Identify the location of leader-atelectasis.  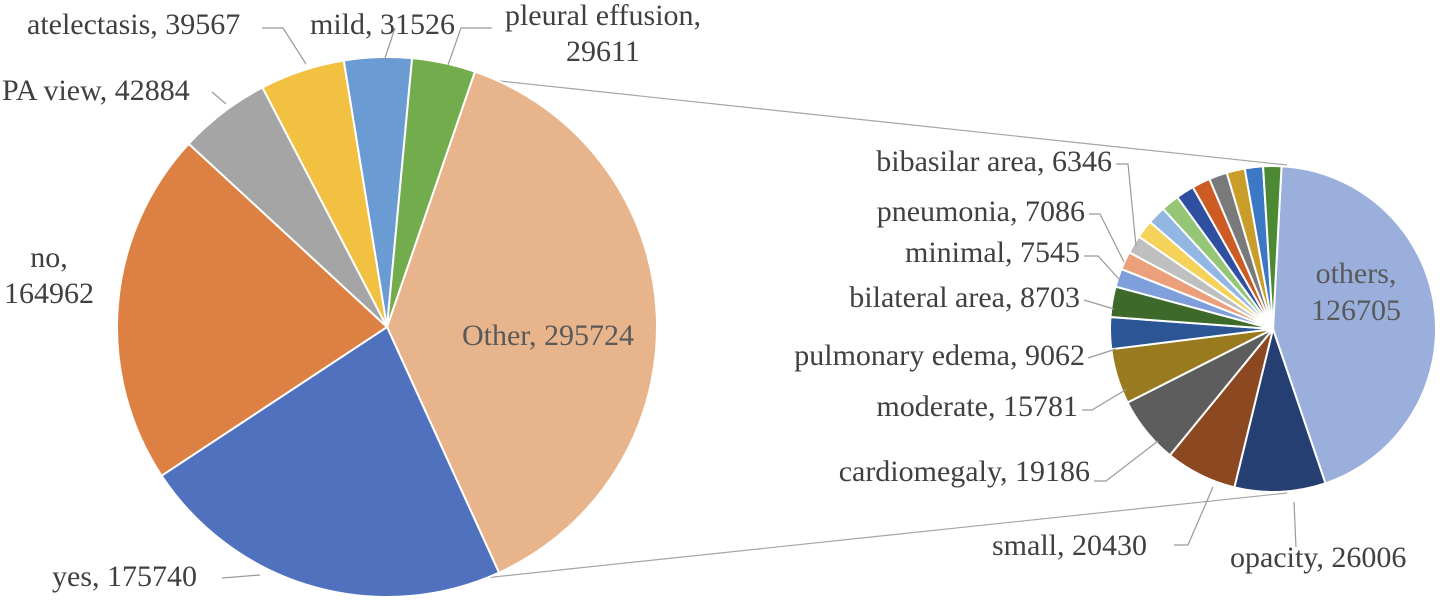
(284, 46).